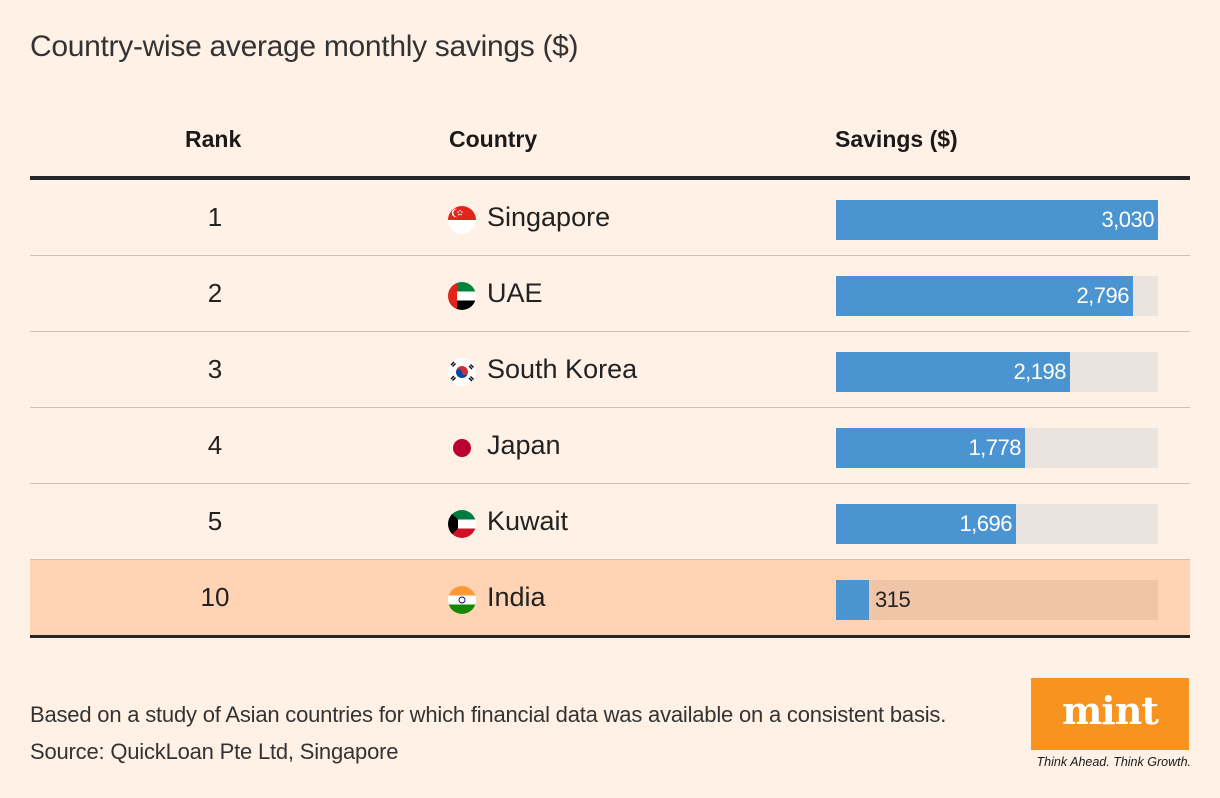 Image resolution: width=1220 pixels, height=798 pixels. What do you see at coordinates (515, 293) in the screenshot?
I see `country-cell: UAE` at bounding box center [515, 293].